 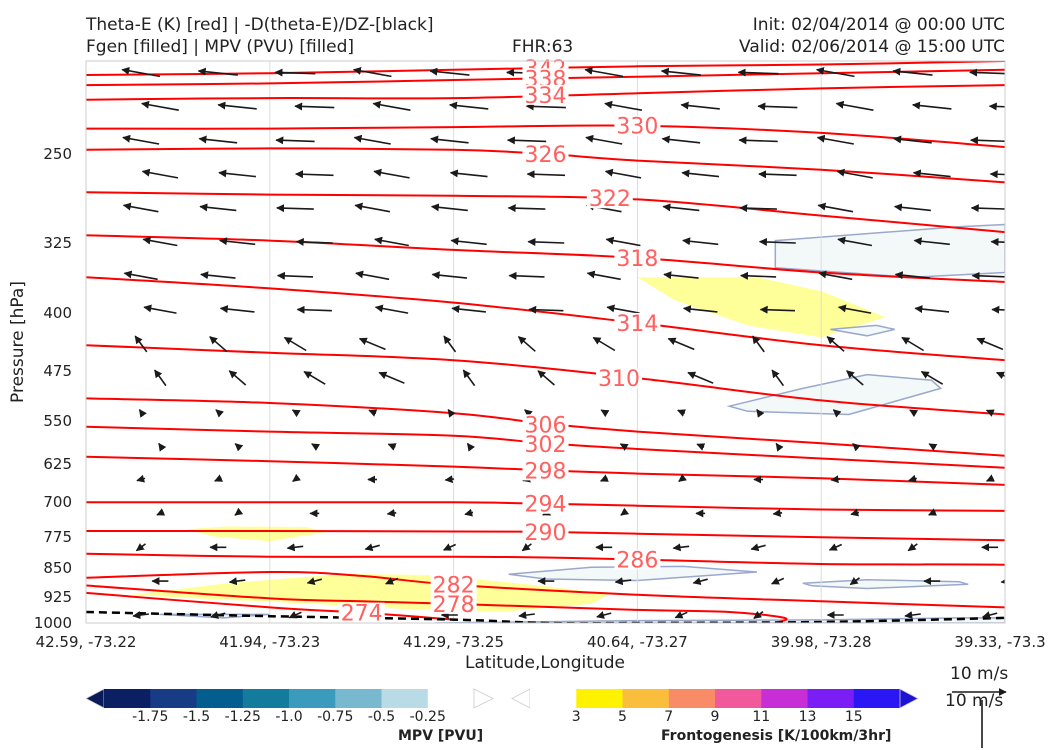 I want to click on colorbar-tick-label: 13, so click(x=807, y=717).